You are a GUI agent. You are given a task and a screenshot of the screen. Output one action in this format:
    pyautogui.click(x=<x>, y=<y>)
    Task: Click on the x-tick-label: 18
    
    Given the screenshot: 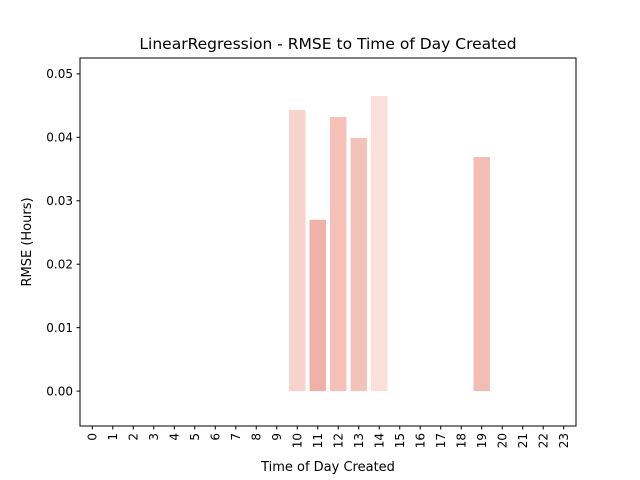 What is the action you would take?
    pyautogui.click(x=462, y=440)
    